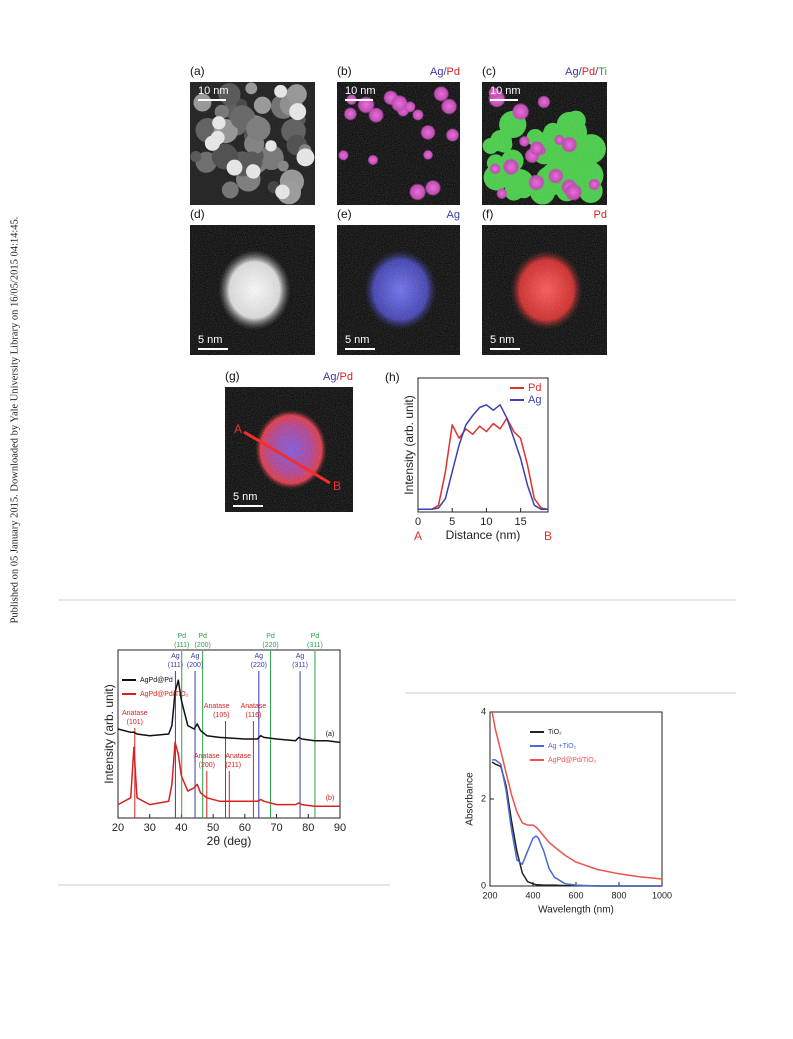 This screenshot has width=793, height=1039. What do you see at coordinates (576, 910) in the screenshot?
I see `x-axis-label: Wavelength (nm)` at bounding box center [576, 910].